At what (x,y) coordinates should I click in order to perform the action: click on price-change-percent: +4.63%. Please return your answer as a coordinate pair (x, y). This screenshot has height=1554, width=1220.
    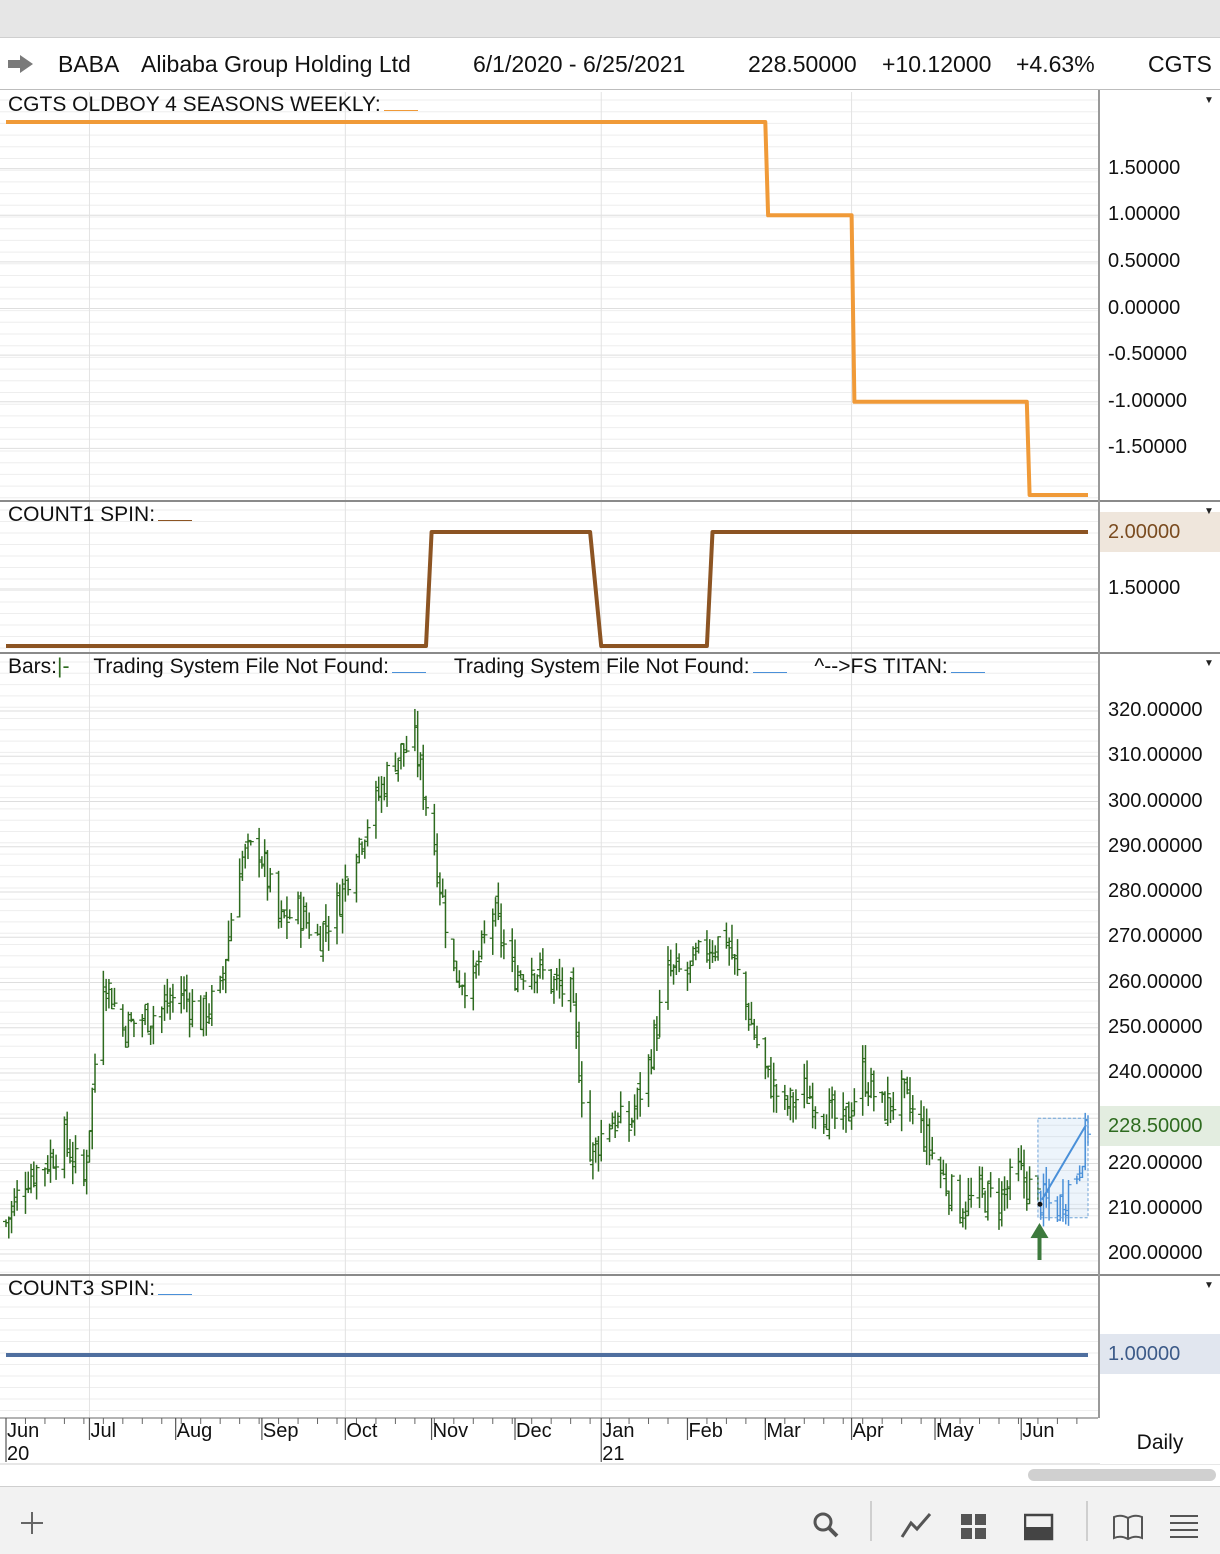
    Looking at the image, I should click on (1055, 64).